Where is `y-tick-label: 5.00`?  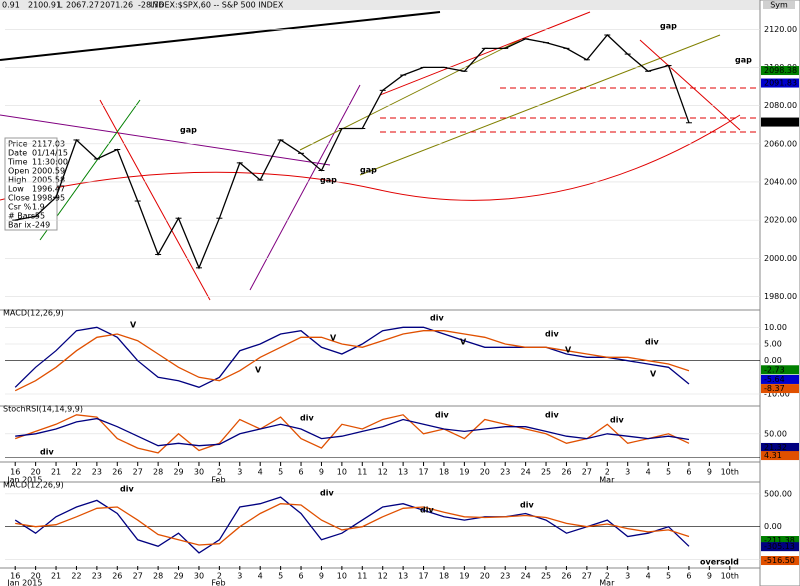 y-tick-label: 5.00 is located at coordinates (773, 344).